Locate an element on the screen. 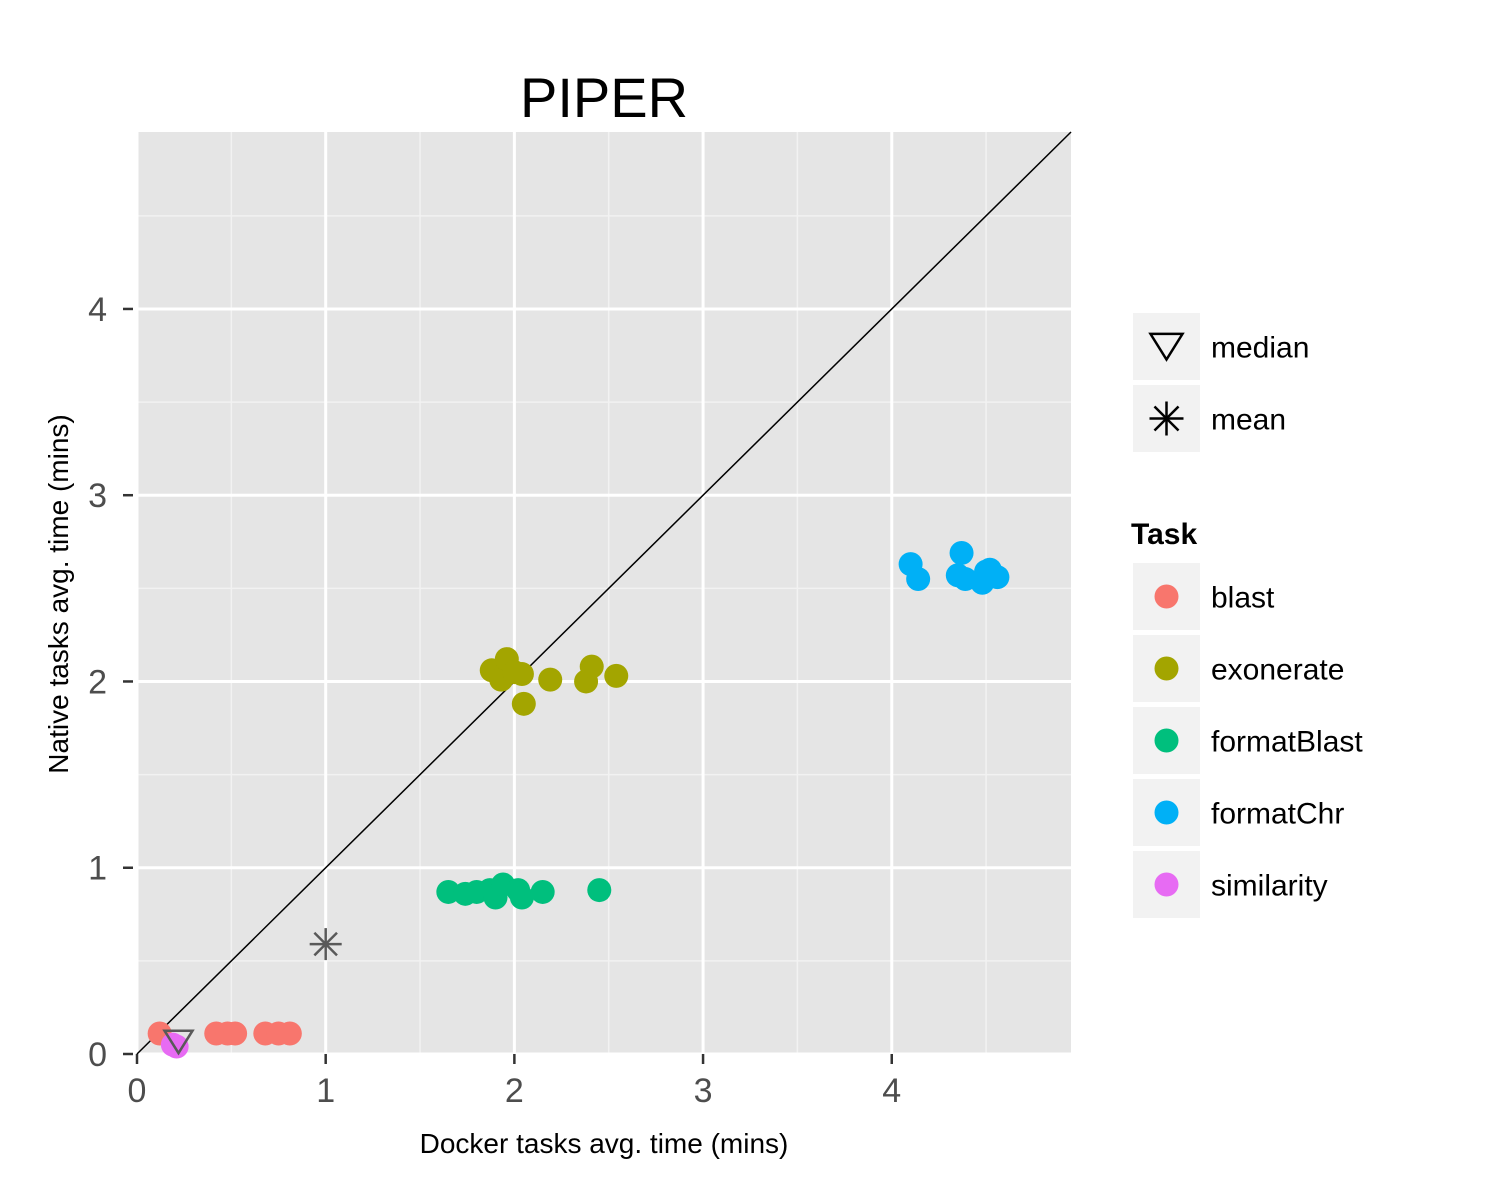  x-tick-label: 0 is located at coordinates (137, 1091).